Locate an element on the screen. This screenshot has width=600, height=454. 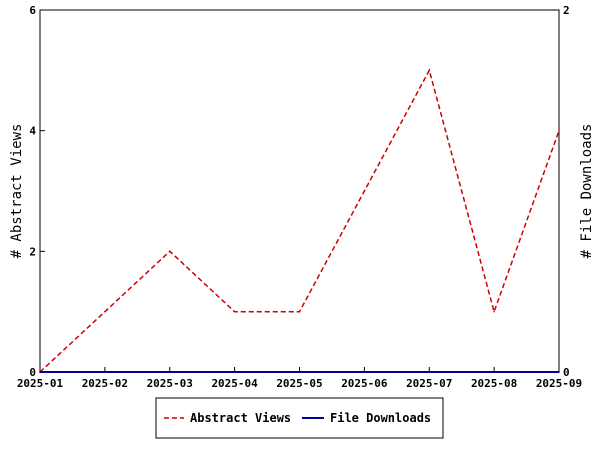
x-tick-label: 2025-04 is located at coordinates (234, 383).